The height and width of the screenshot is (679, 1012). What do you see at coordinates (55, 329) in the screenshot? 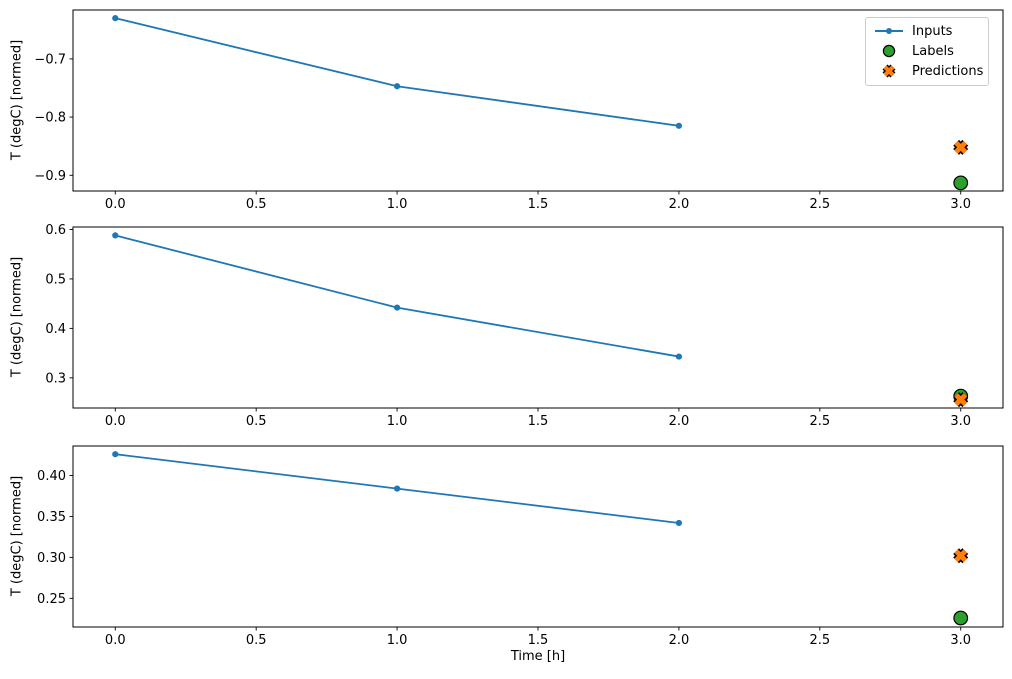
I see `y-tick-label: 0.4` at bounding box center [55, 329].